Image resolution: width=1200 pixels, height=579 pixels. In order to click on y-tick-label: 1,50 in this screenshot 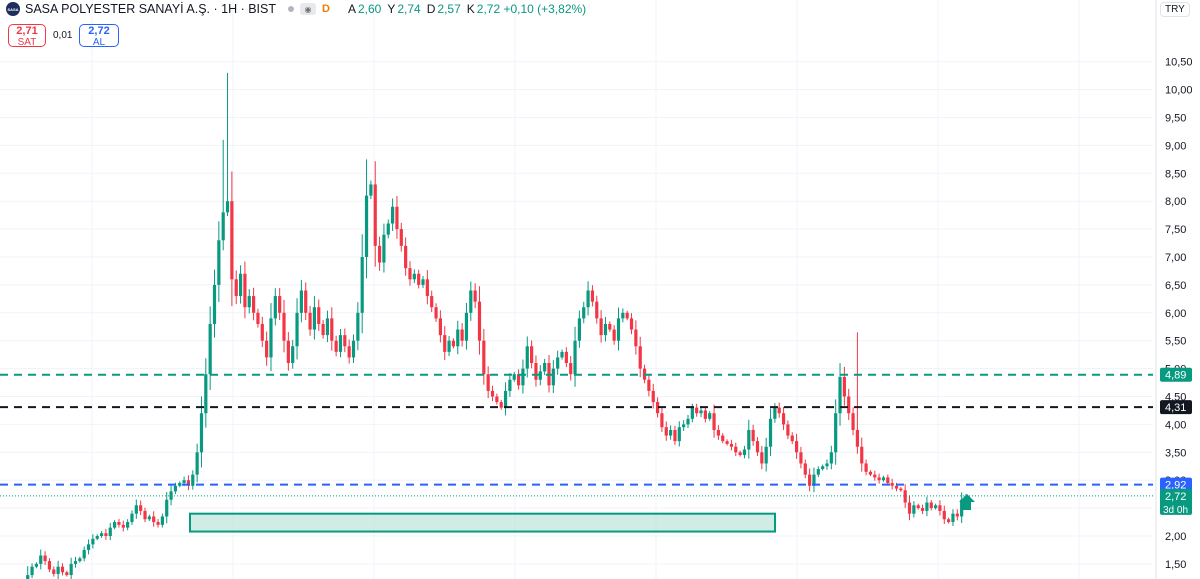, I will do `click(1175, 565)`.